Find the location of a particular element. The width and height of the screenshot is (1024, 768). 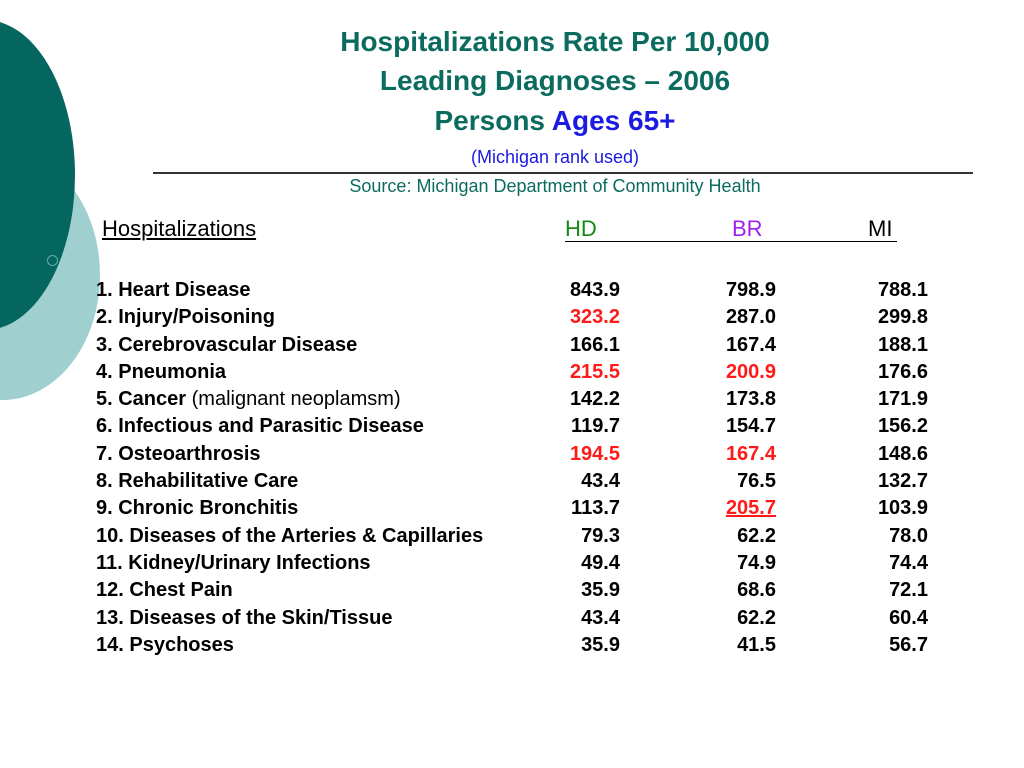

row-label: 9. Chronic Bronchitis is located at coordinates (197, 508).